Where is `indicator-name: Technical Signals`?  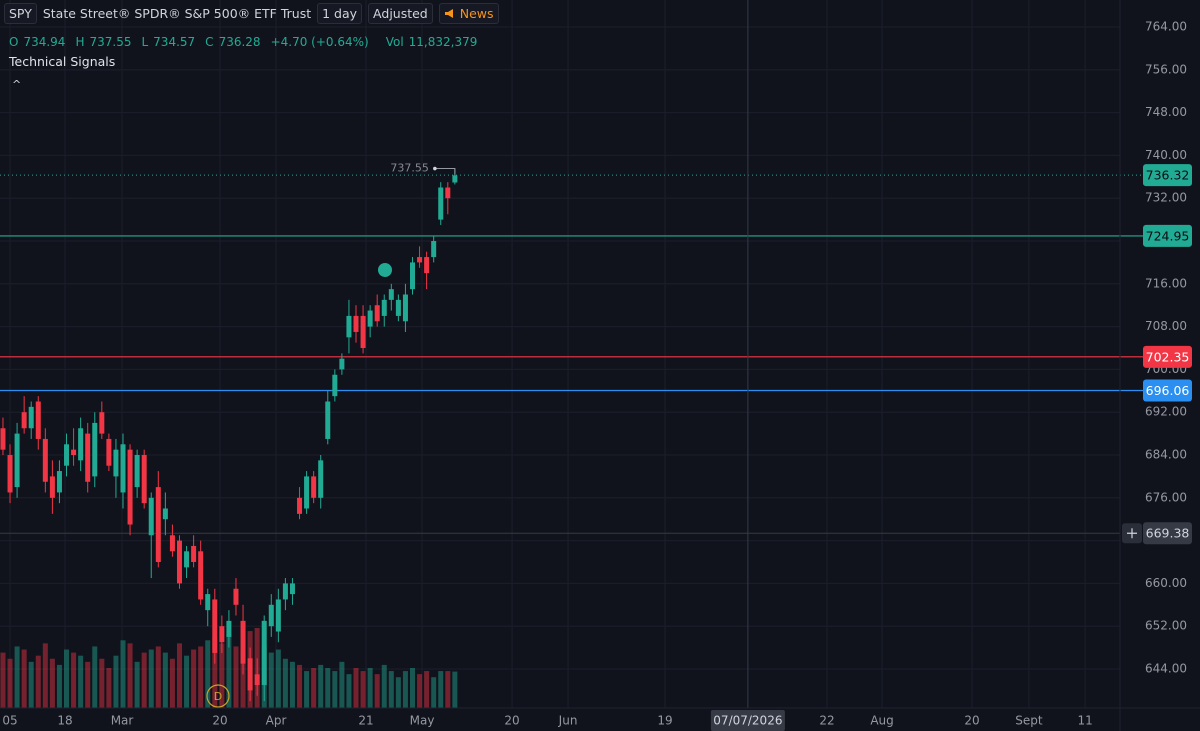 indicator-name: Technical Signals is located at coordinates (62, 61).